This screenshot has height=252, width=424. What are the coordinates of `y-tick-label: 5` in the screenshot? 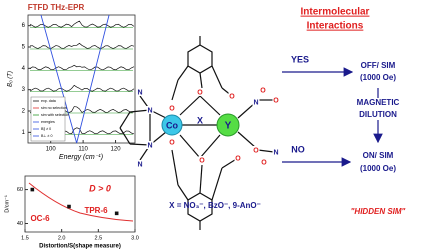 It's located at (24, 48).